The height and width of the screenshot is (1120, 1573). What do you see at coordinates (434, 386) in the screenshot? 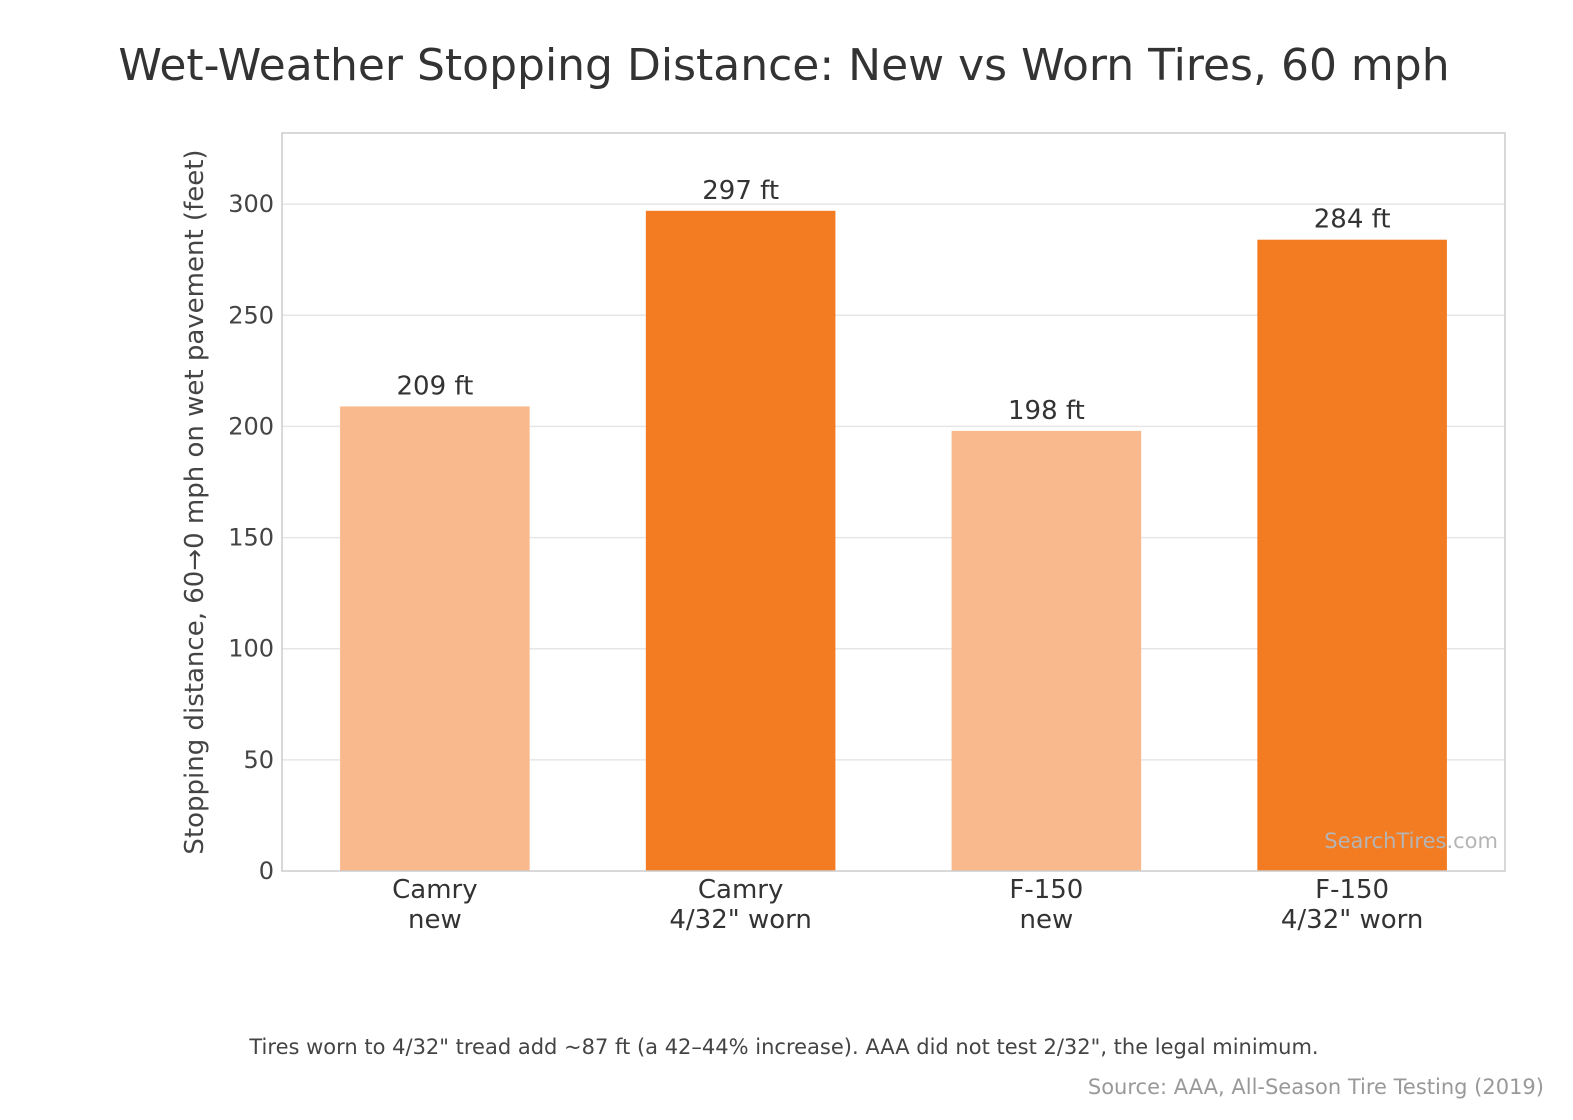
I see `value-label-0: 209 ft` at bounding box center [434, 386].